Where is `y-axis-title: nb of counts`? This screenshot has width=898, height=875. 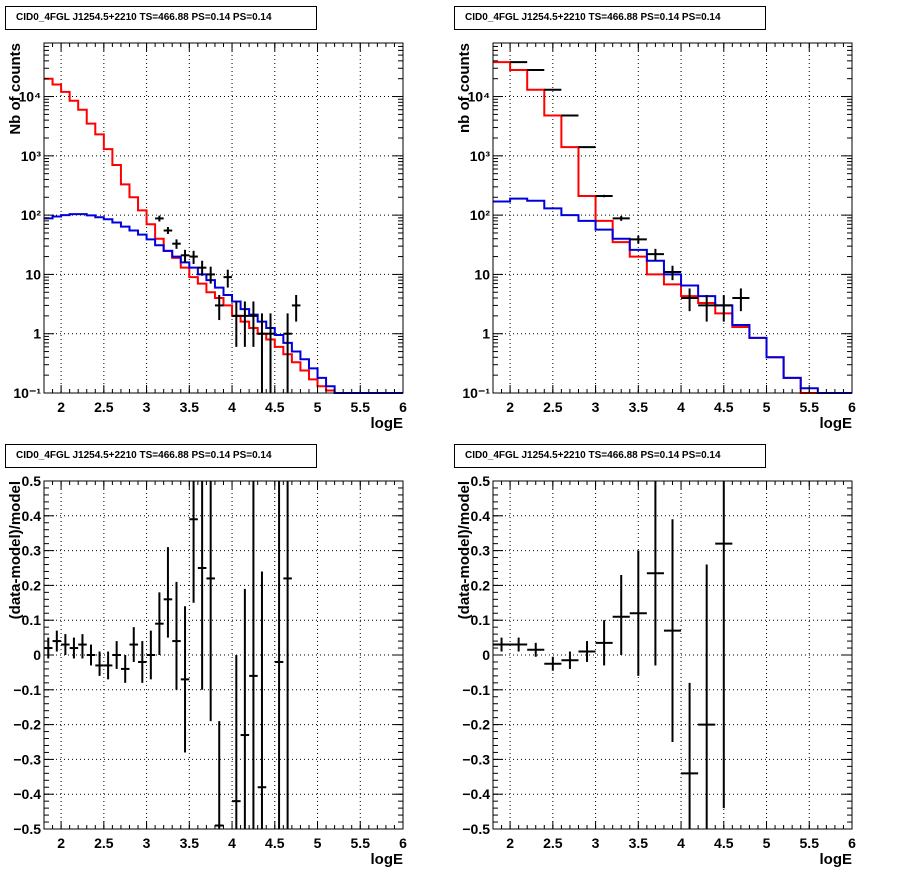
y-axis-title: nb of counts is located at coordinates (464, 88).